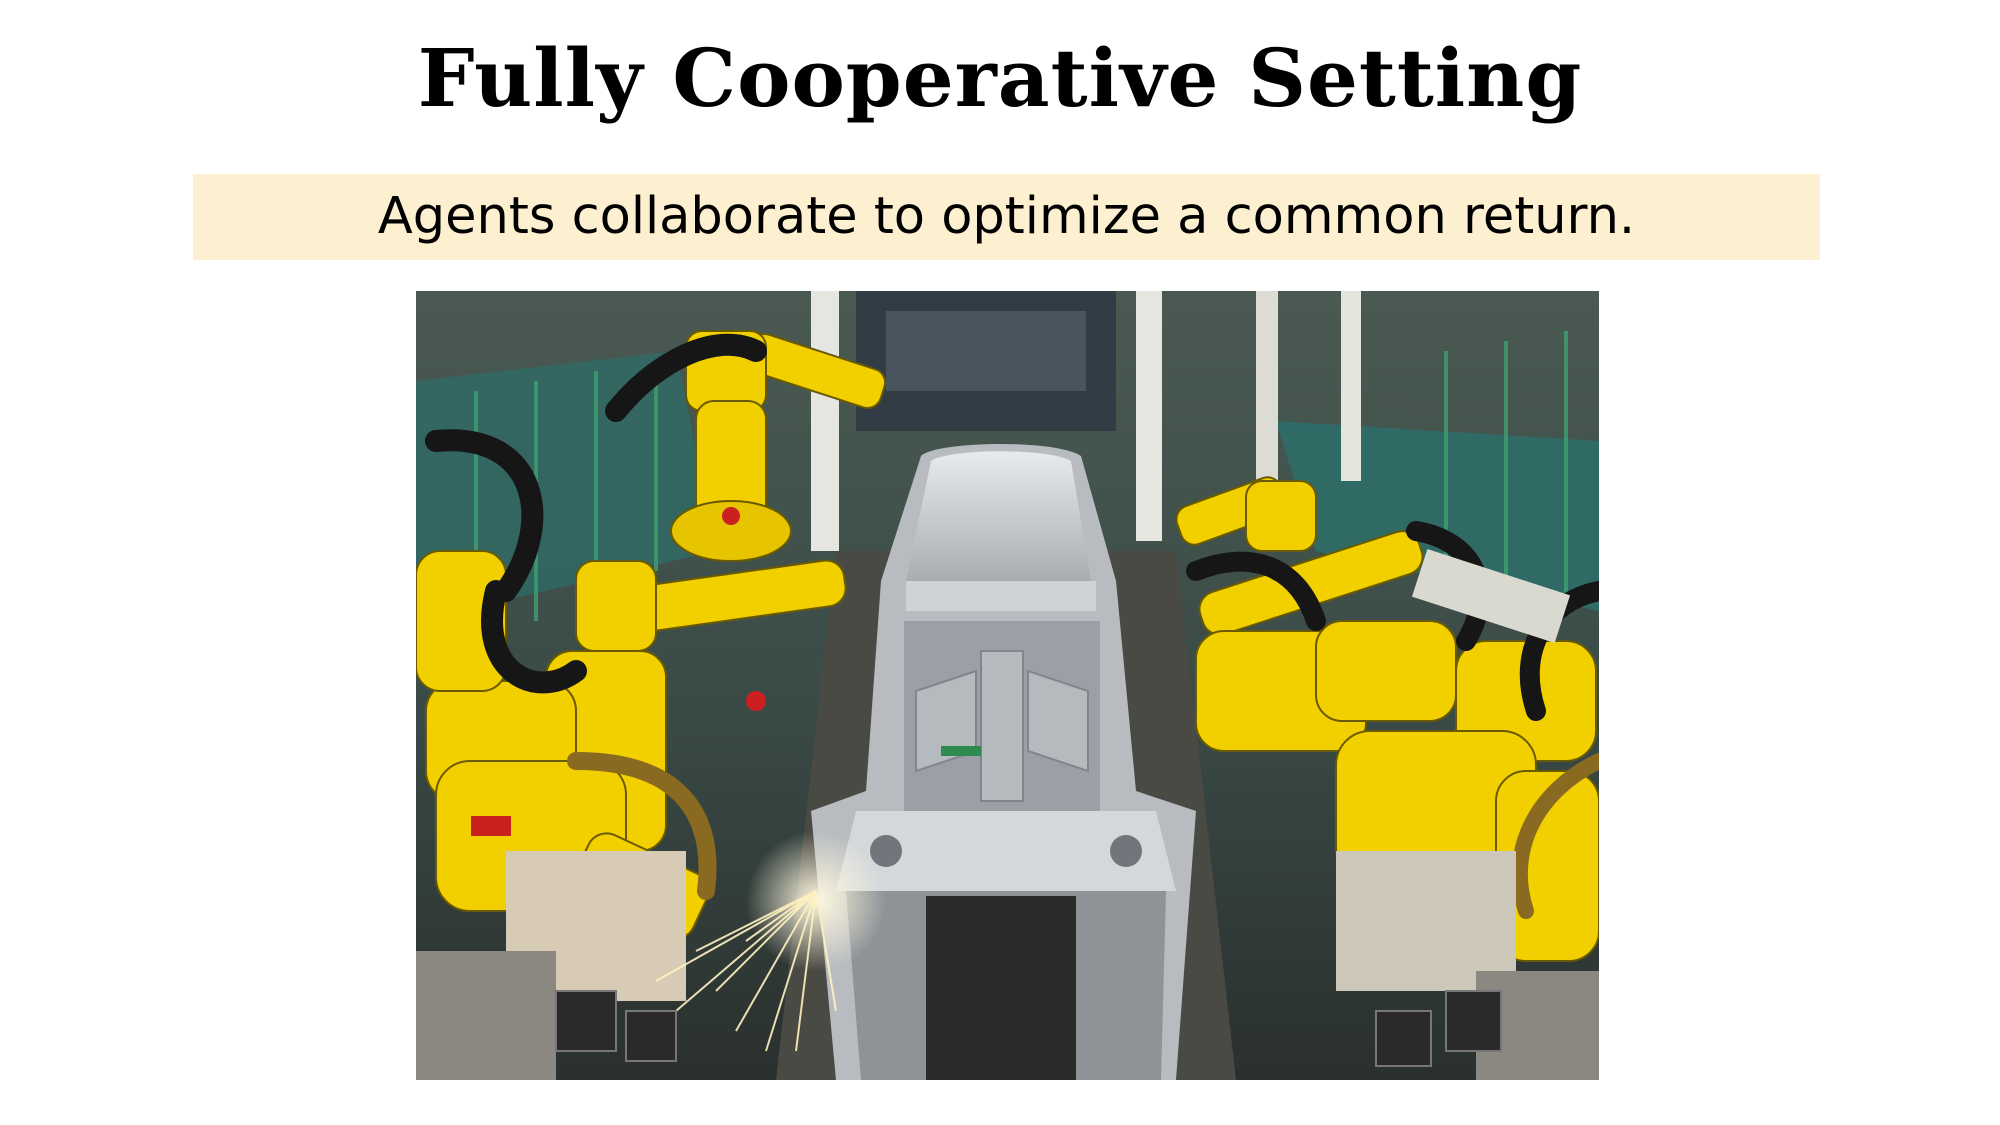 The width and height of the screenshot is (2000, 1125). Describe the element at coordinates (1000, 78) in the screenshot. I see `slide-title: Fully Cooperative Setting` at that location.